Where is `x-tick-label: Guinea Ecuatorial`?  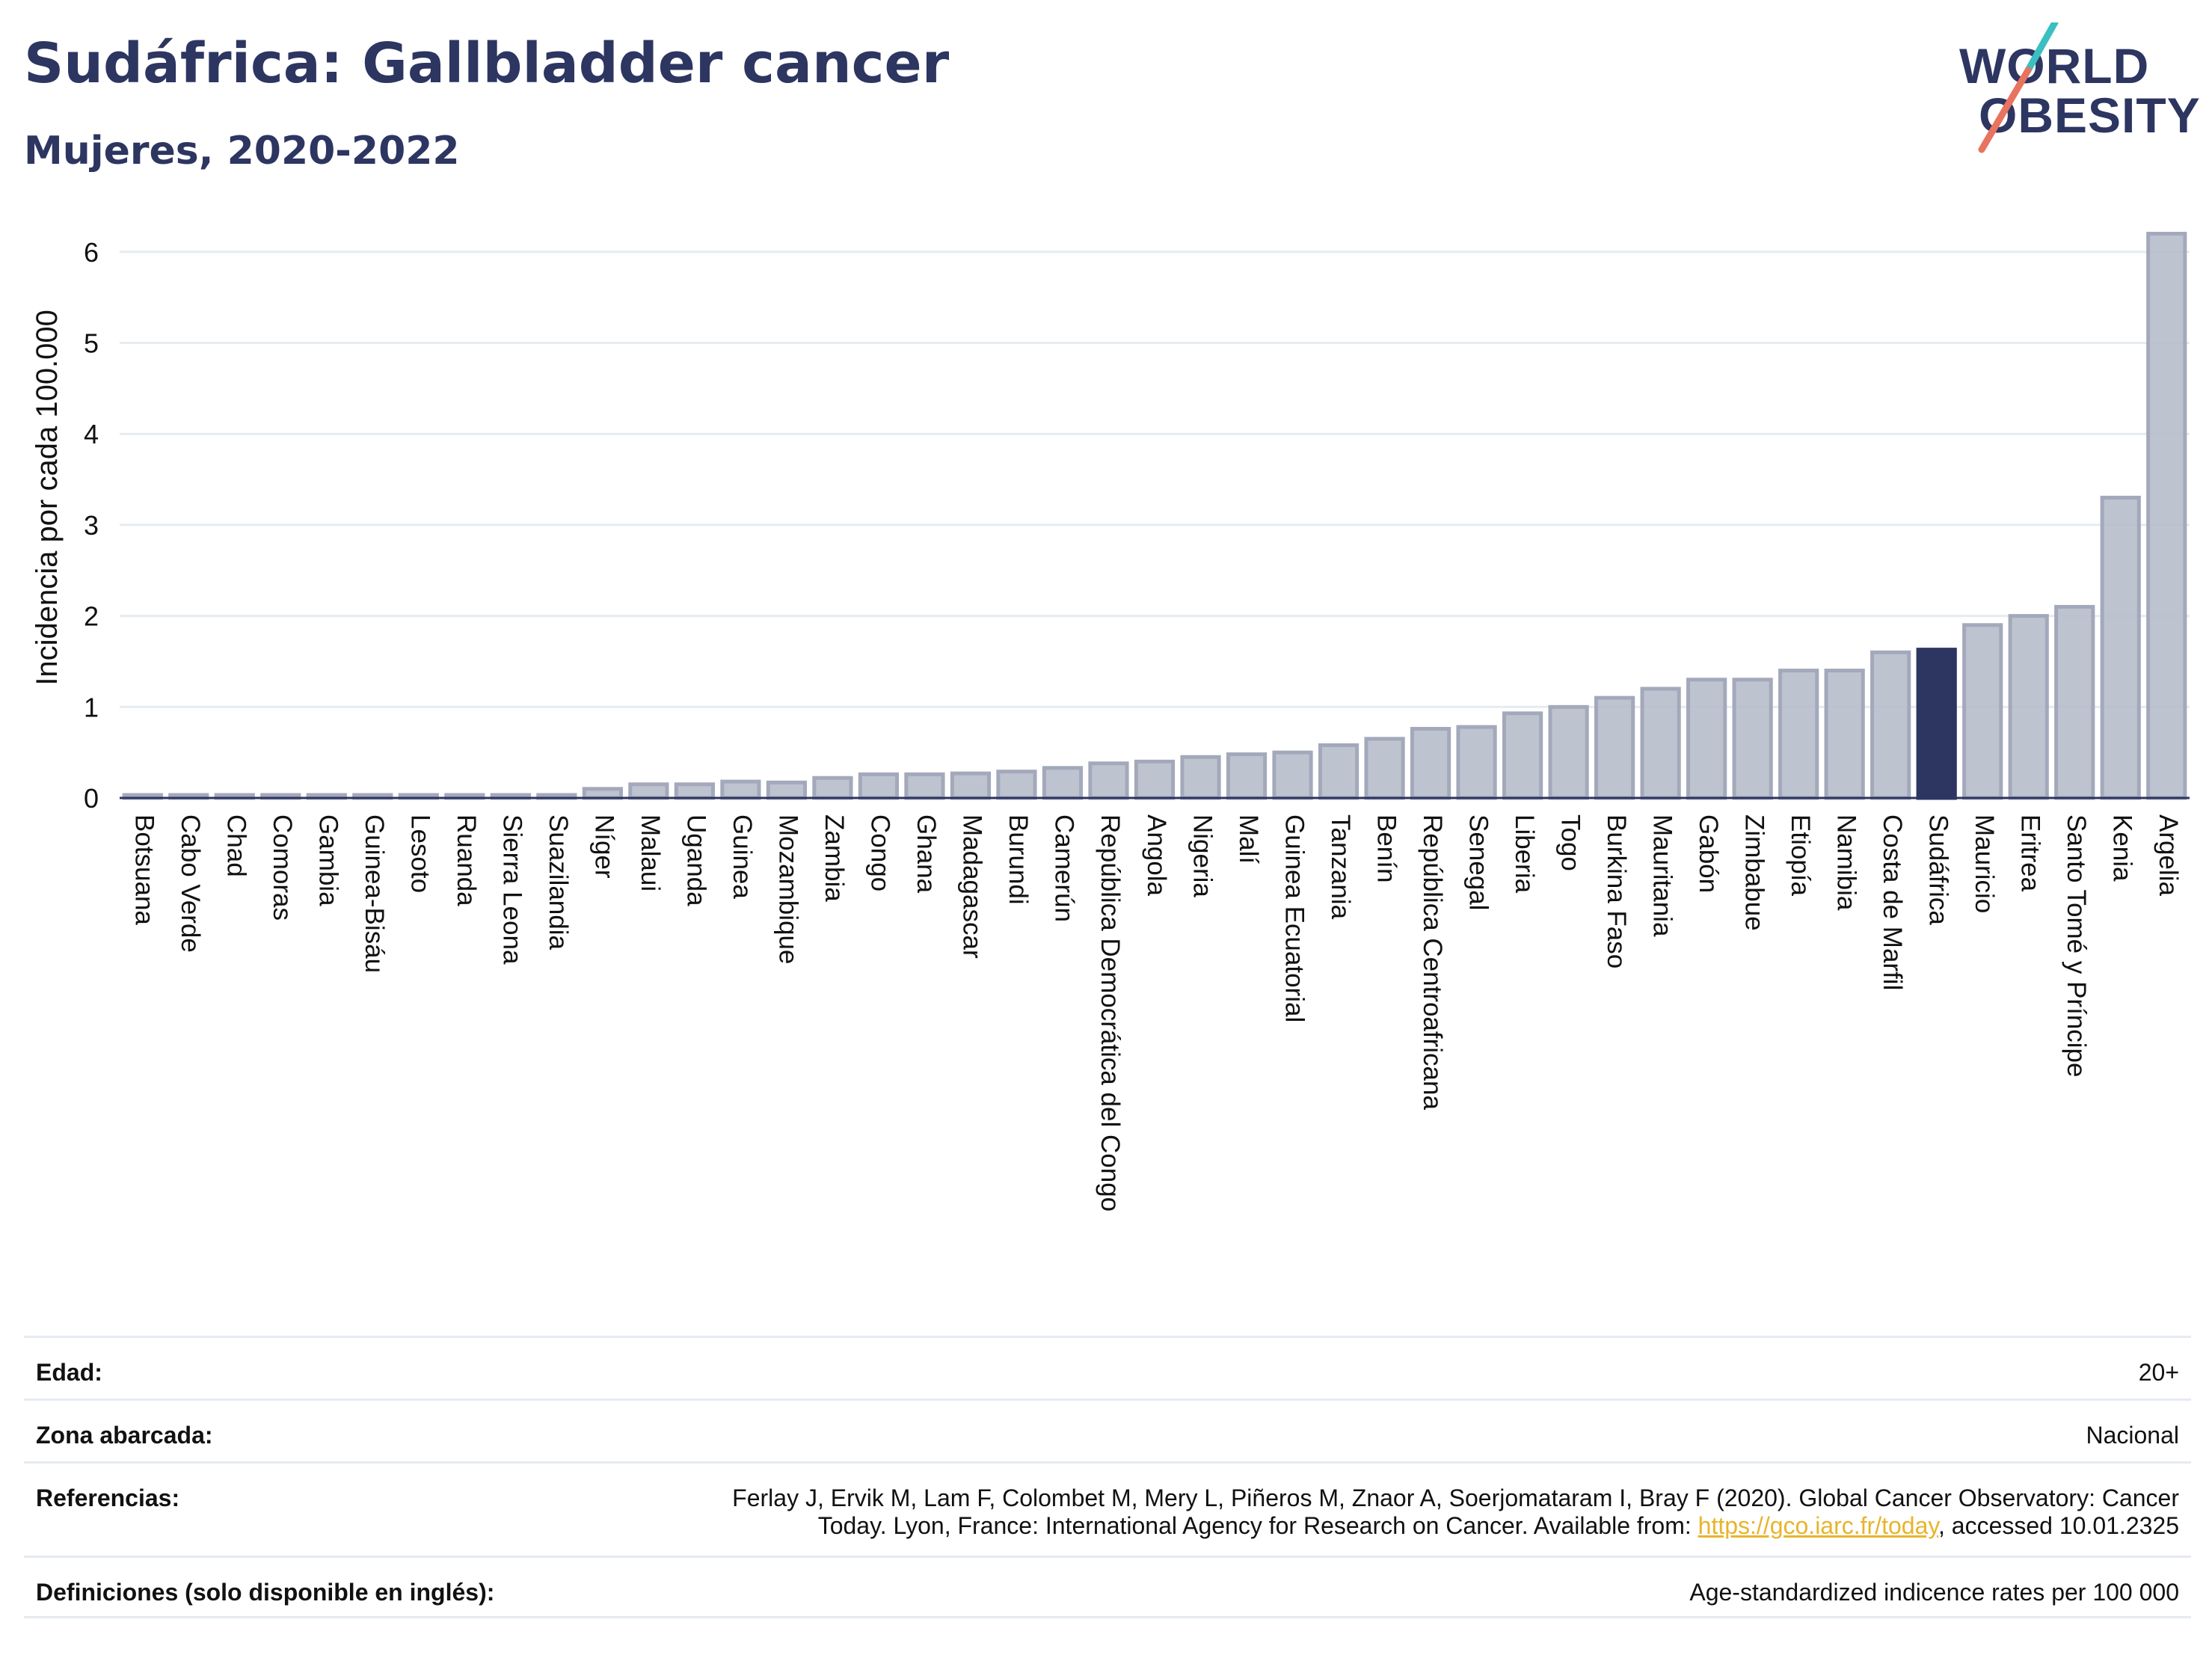 x-tick-label: Guinea Ecuatorial is located at coordinates (1294, 918).